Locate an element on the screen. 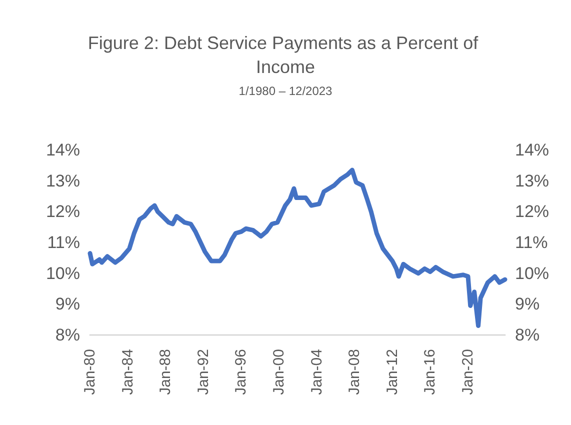  x-tick-label: Jan-16 is located at coordinates (430, 372).